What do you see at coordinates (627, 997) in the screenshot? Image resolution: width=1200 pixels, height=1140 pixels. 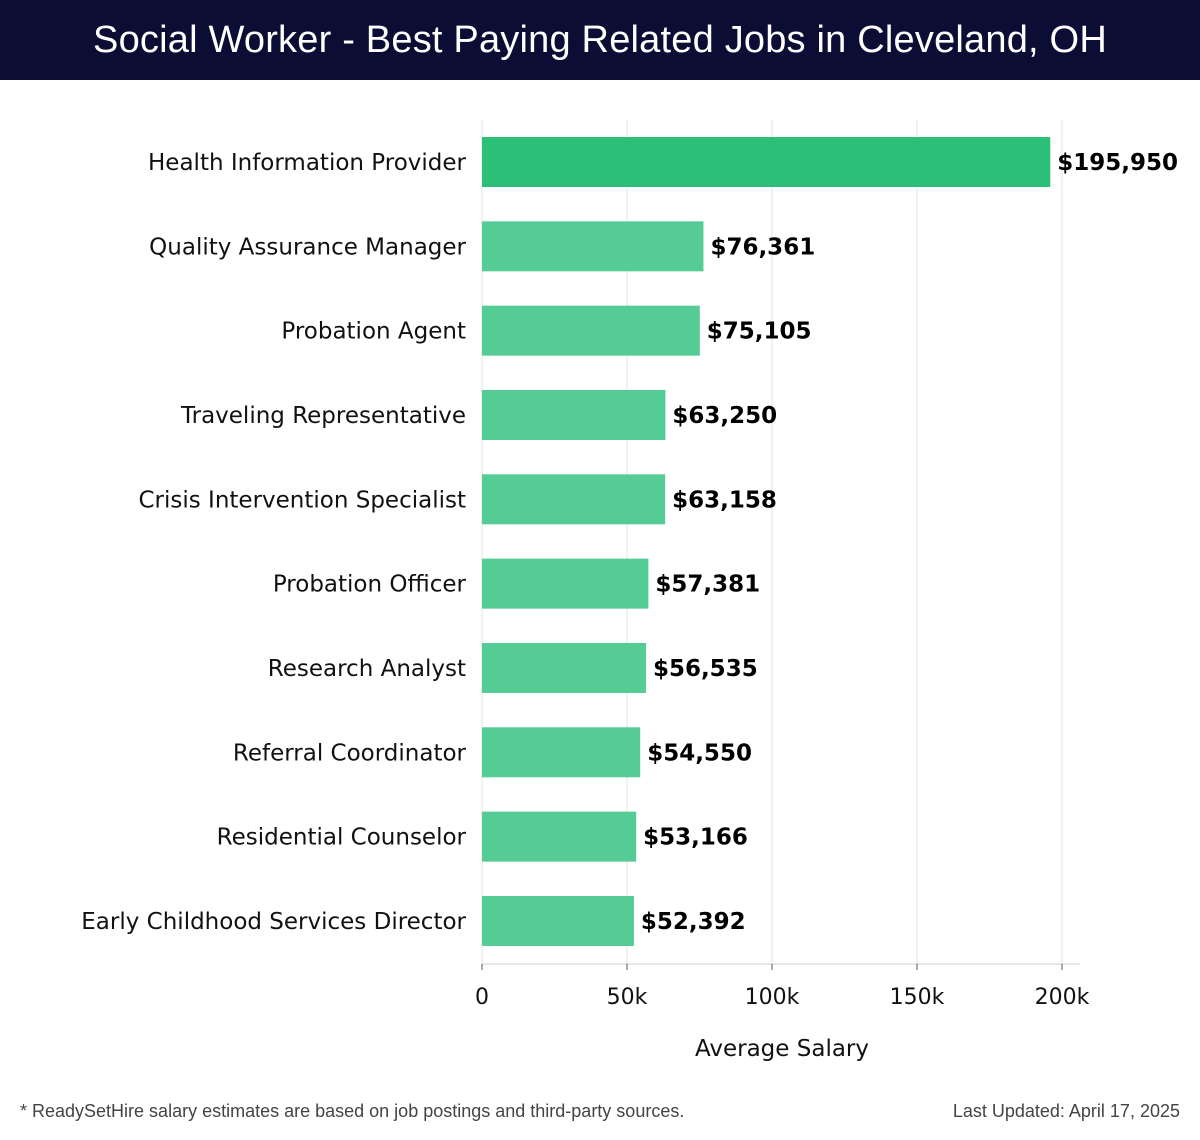 I see `x-tick-label: 50k` at bounding box center [627, 997].